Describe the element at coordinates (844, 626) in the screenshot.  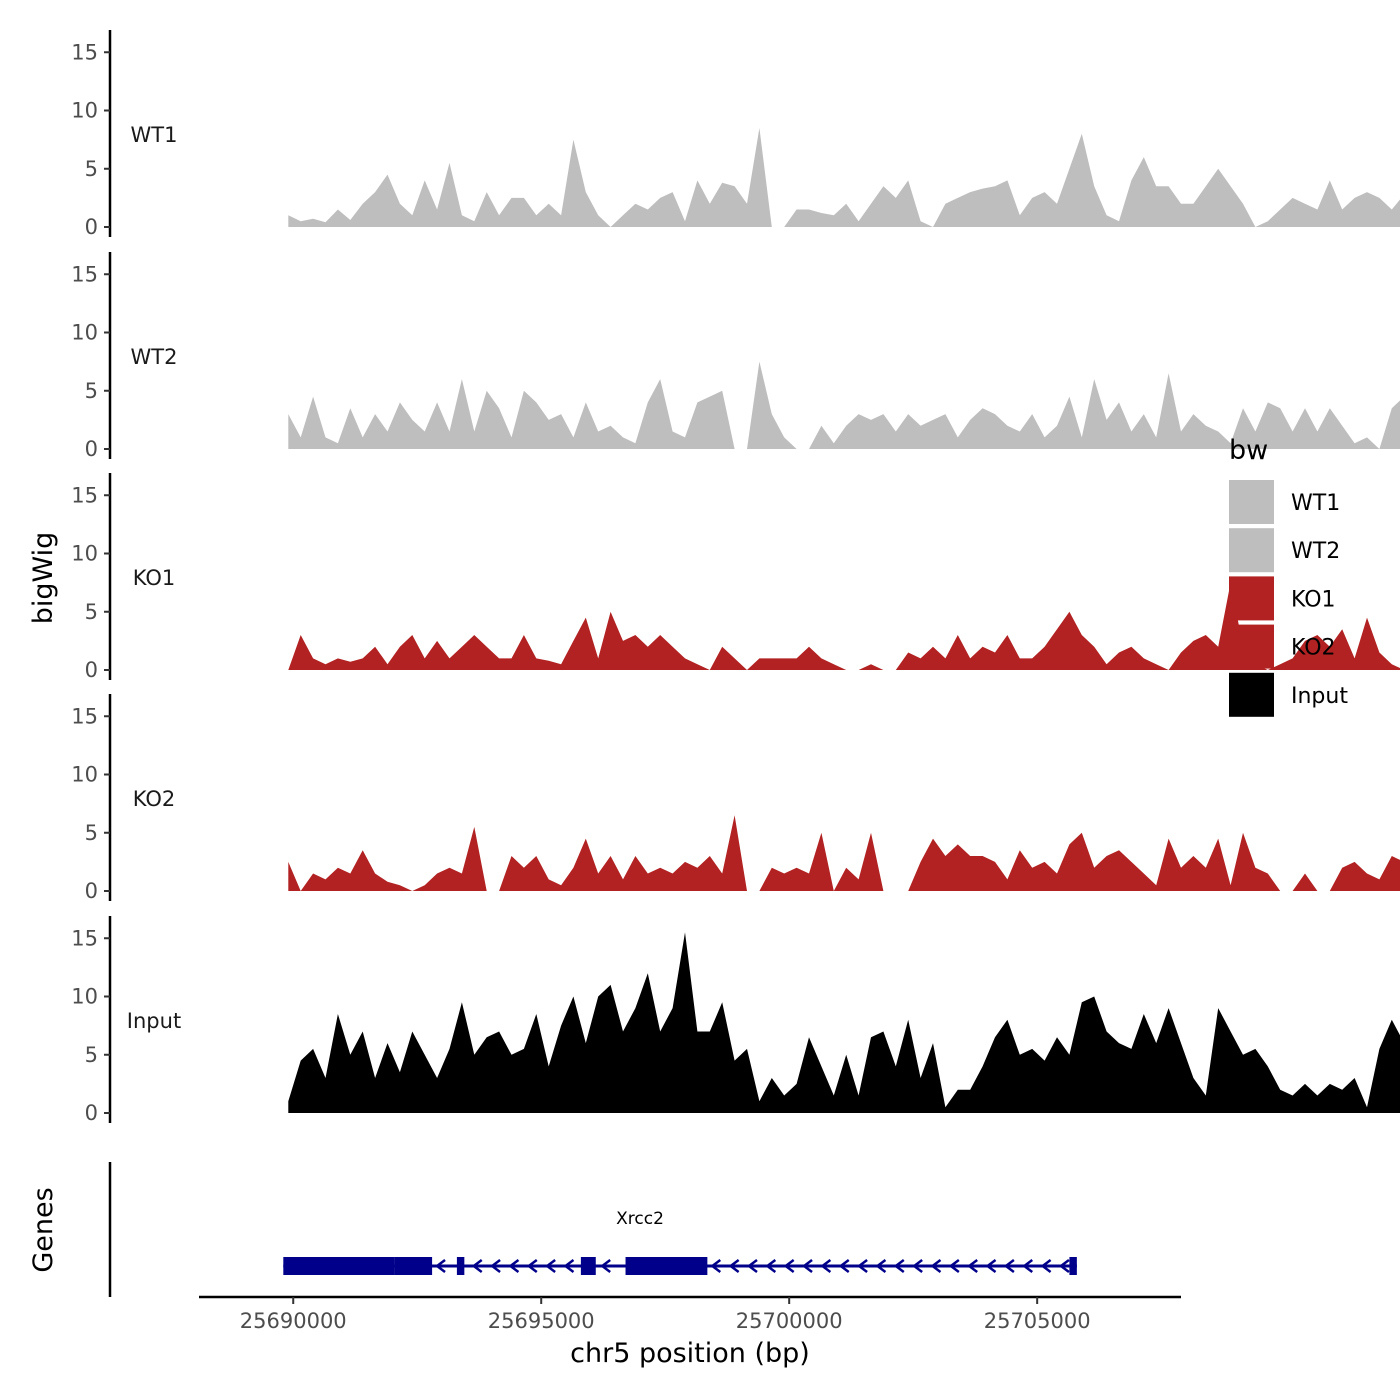
I see `signal-area-ko1` at that location.